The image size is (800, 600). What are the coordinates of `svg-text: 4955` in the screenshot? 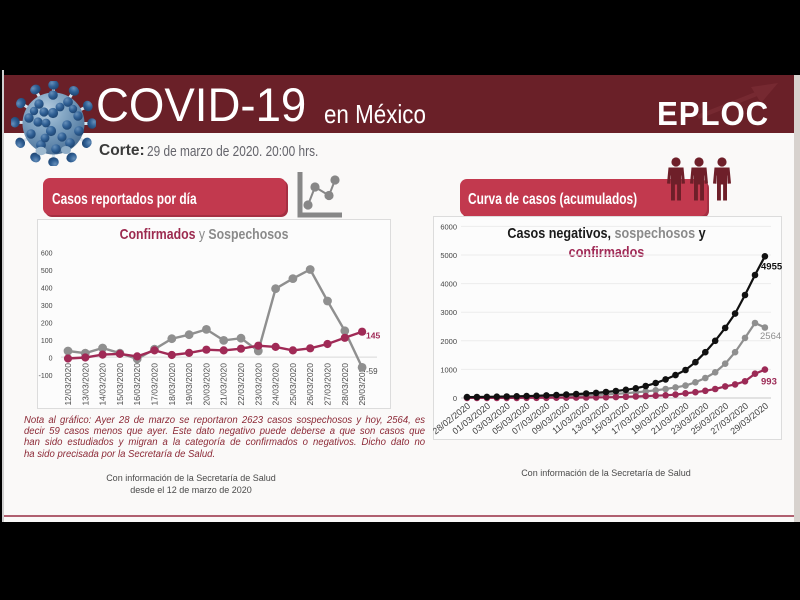 It's located at (772, 267).